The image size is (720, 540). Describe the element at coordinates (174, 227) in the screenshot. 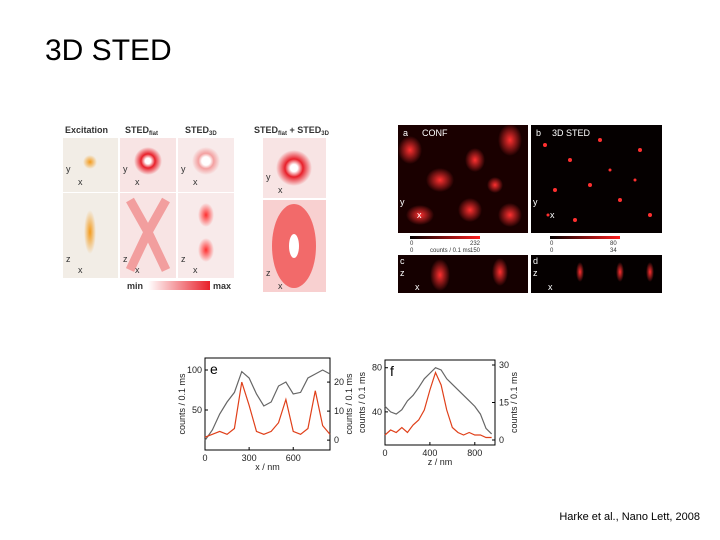

I see `axis-labels: y x z x y x z x y x z x y x z x` at that location.